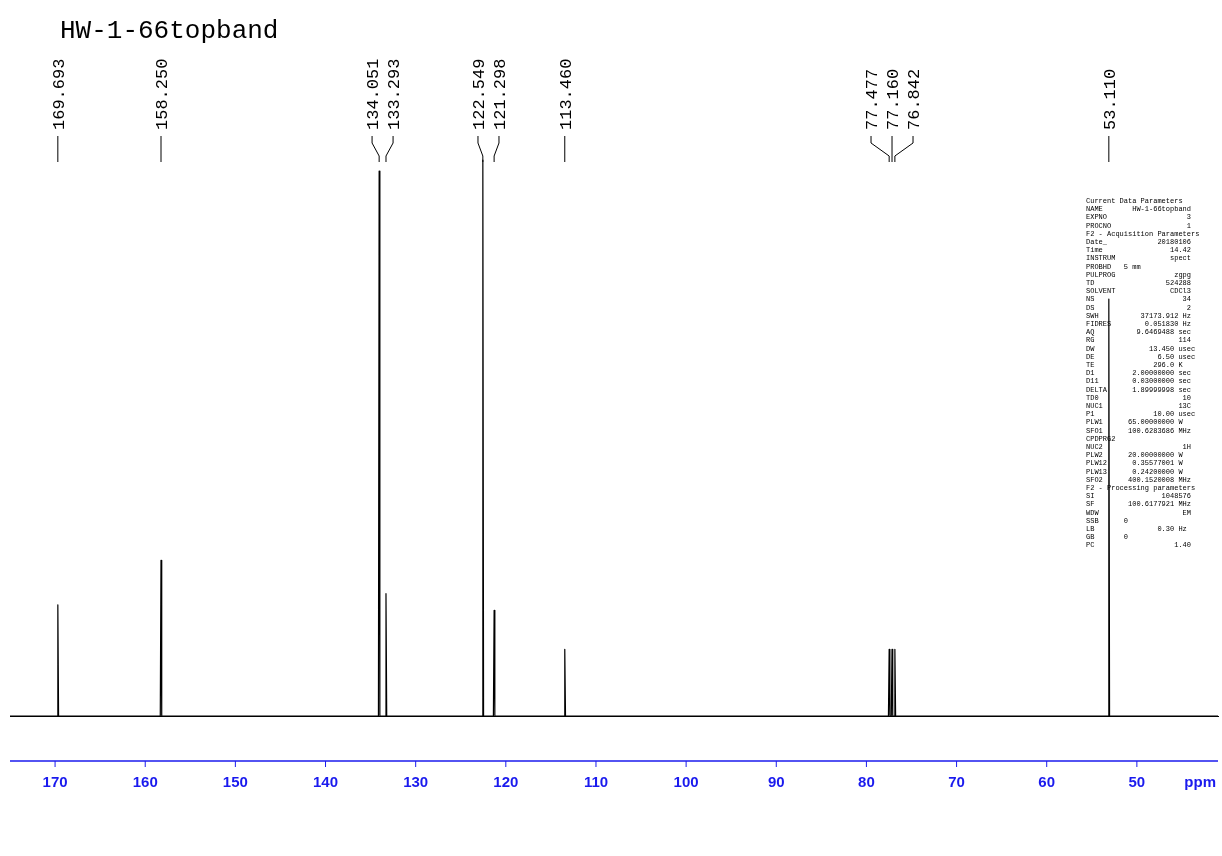 The width and height of the screenshot is (1222, 856). I want to click on annotation: 158.250, so click(162, 94).